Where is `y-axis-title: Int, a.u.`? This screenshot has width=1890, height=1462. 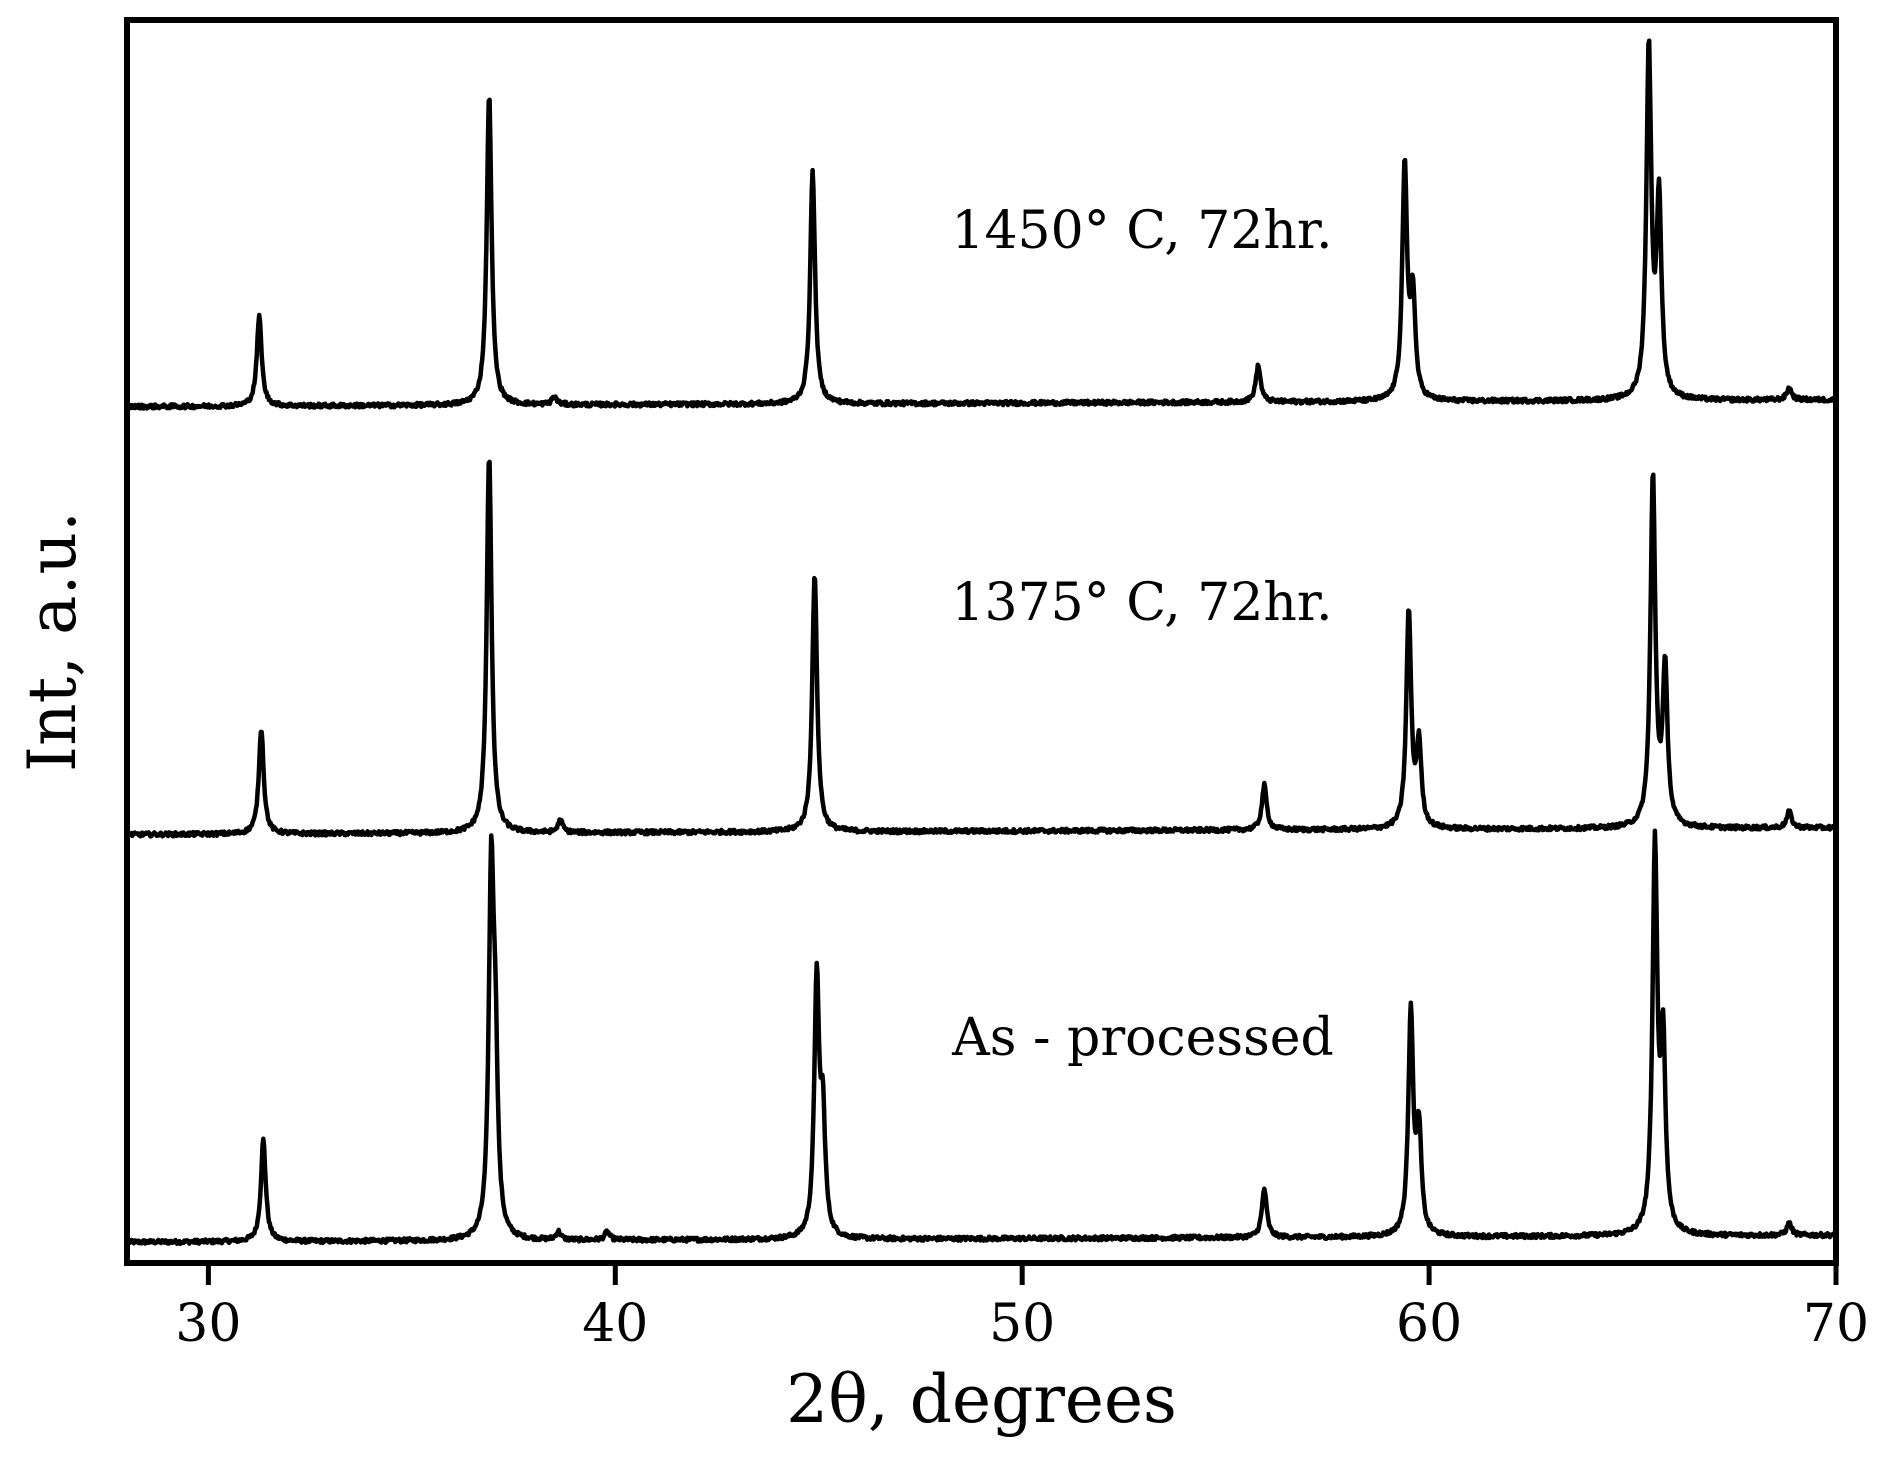 y-axis-title: Int, a.u. is located at coordinates (52, 641).